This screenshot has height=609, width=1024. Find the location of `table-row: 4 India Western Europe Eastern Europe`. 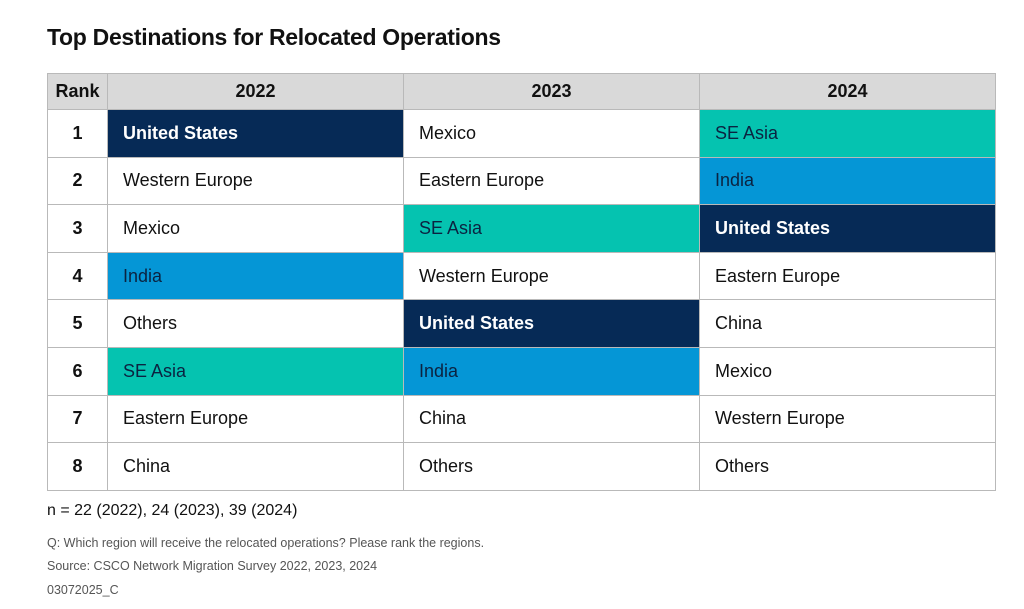

table-row: 4 India Western Europe Eastern Europe is located at coordinates (521, 276).